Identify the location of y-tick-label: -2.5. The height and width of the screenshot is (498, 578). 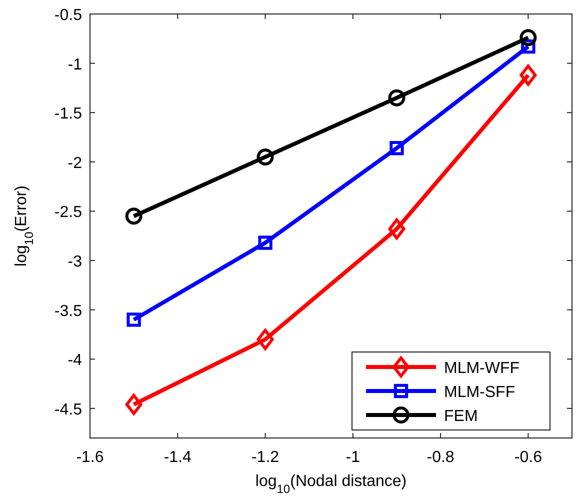
(68, 213).